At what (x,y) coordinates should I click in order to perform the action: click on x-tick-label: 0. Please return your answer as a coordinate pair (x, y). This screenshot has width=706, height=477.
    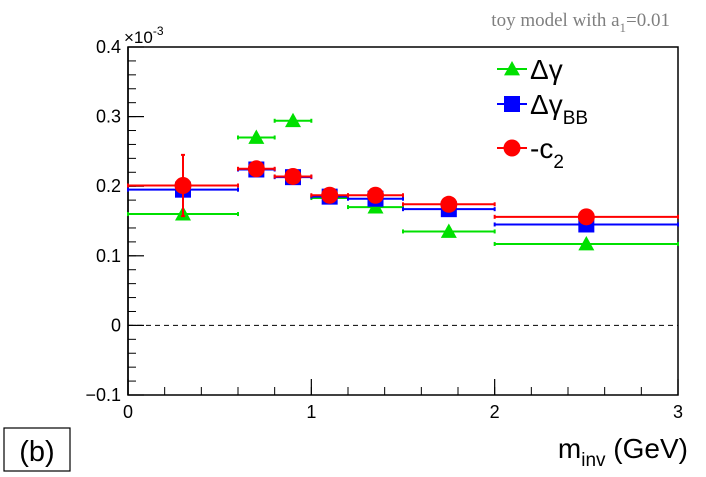
    Looking at the image, I should click on (128, 412).